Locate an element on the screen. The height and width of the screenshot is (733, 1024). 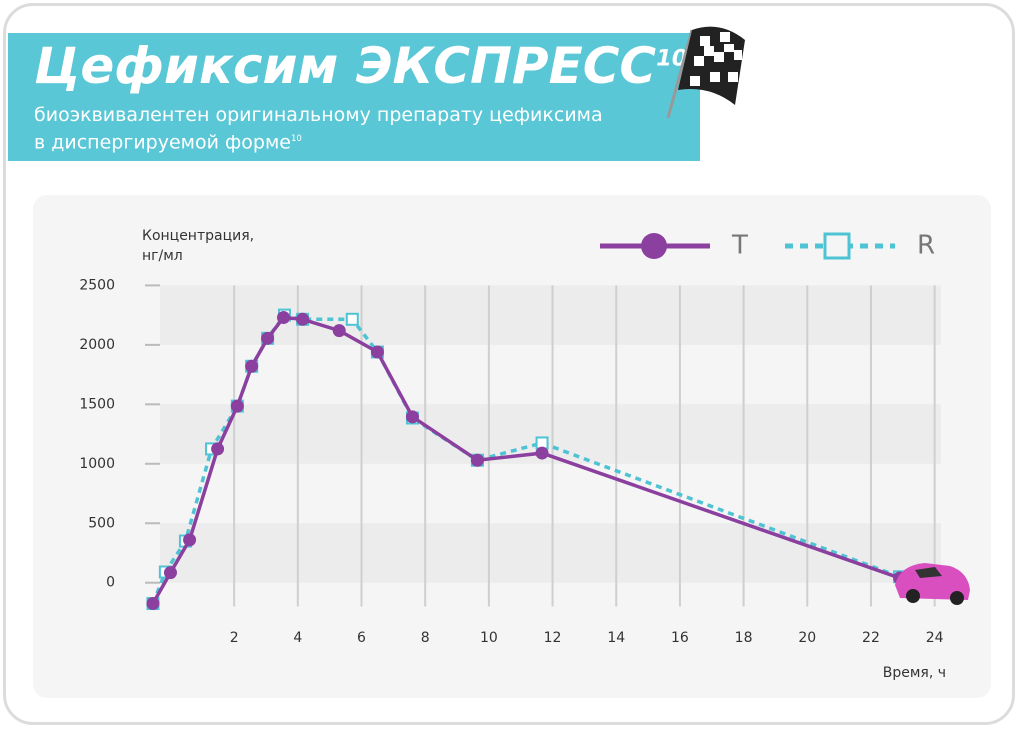
x-tick-label: 18 is located at coordinates (744, 638).